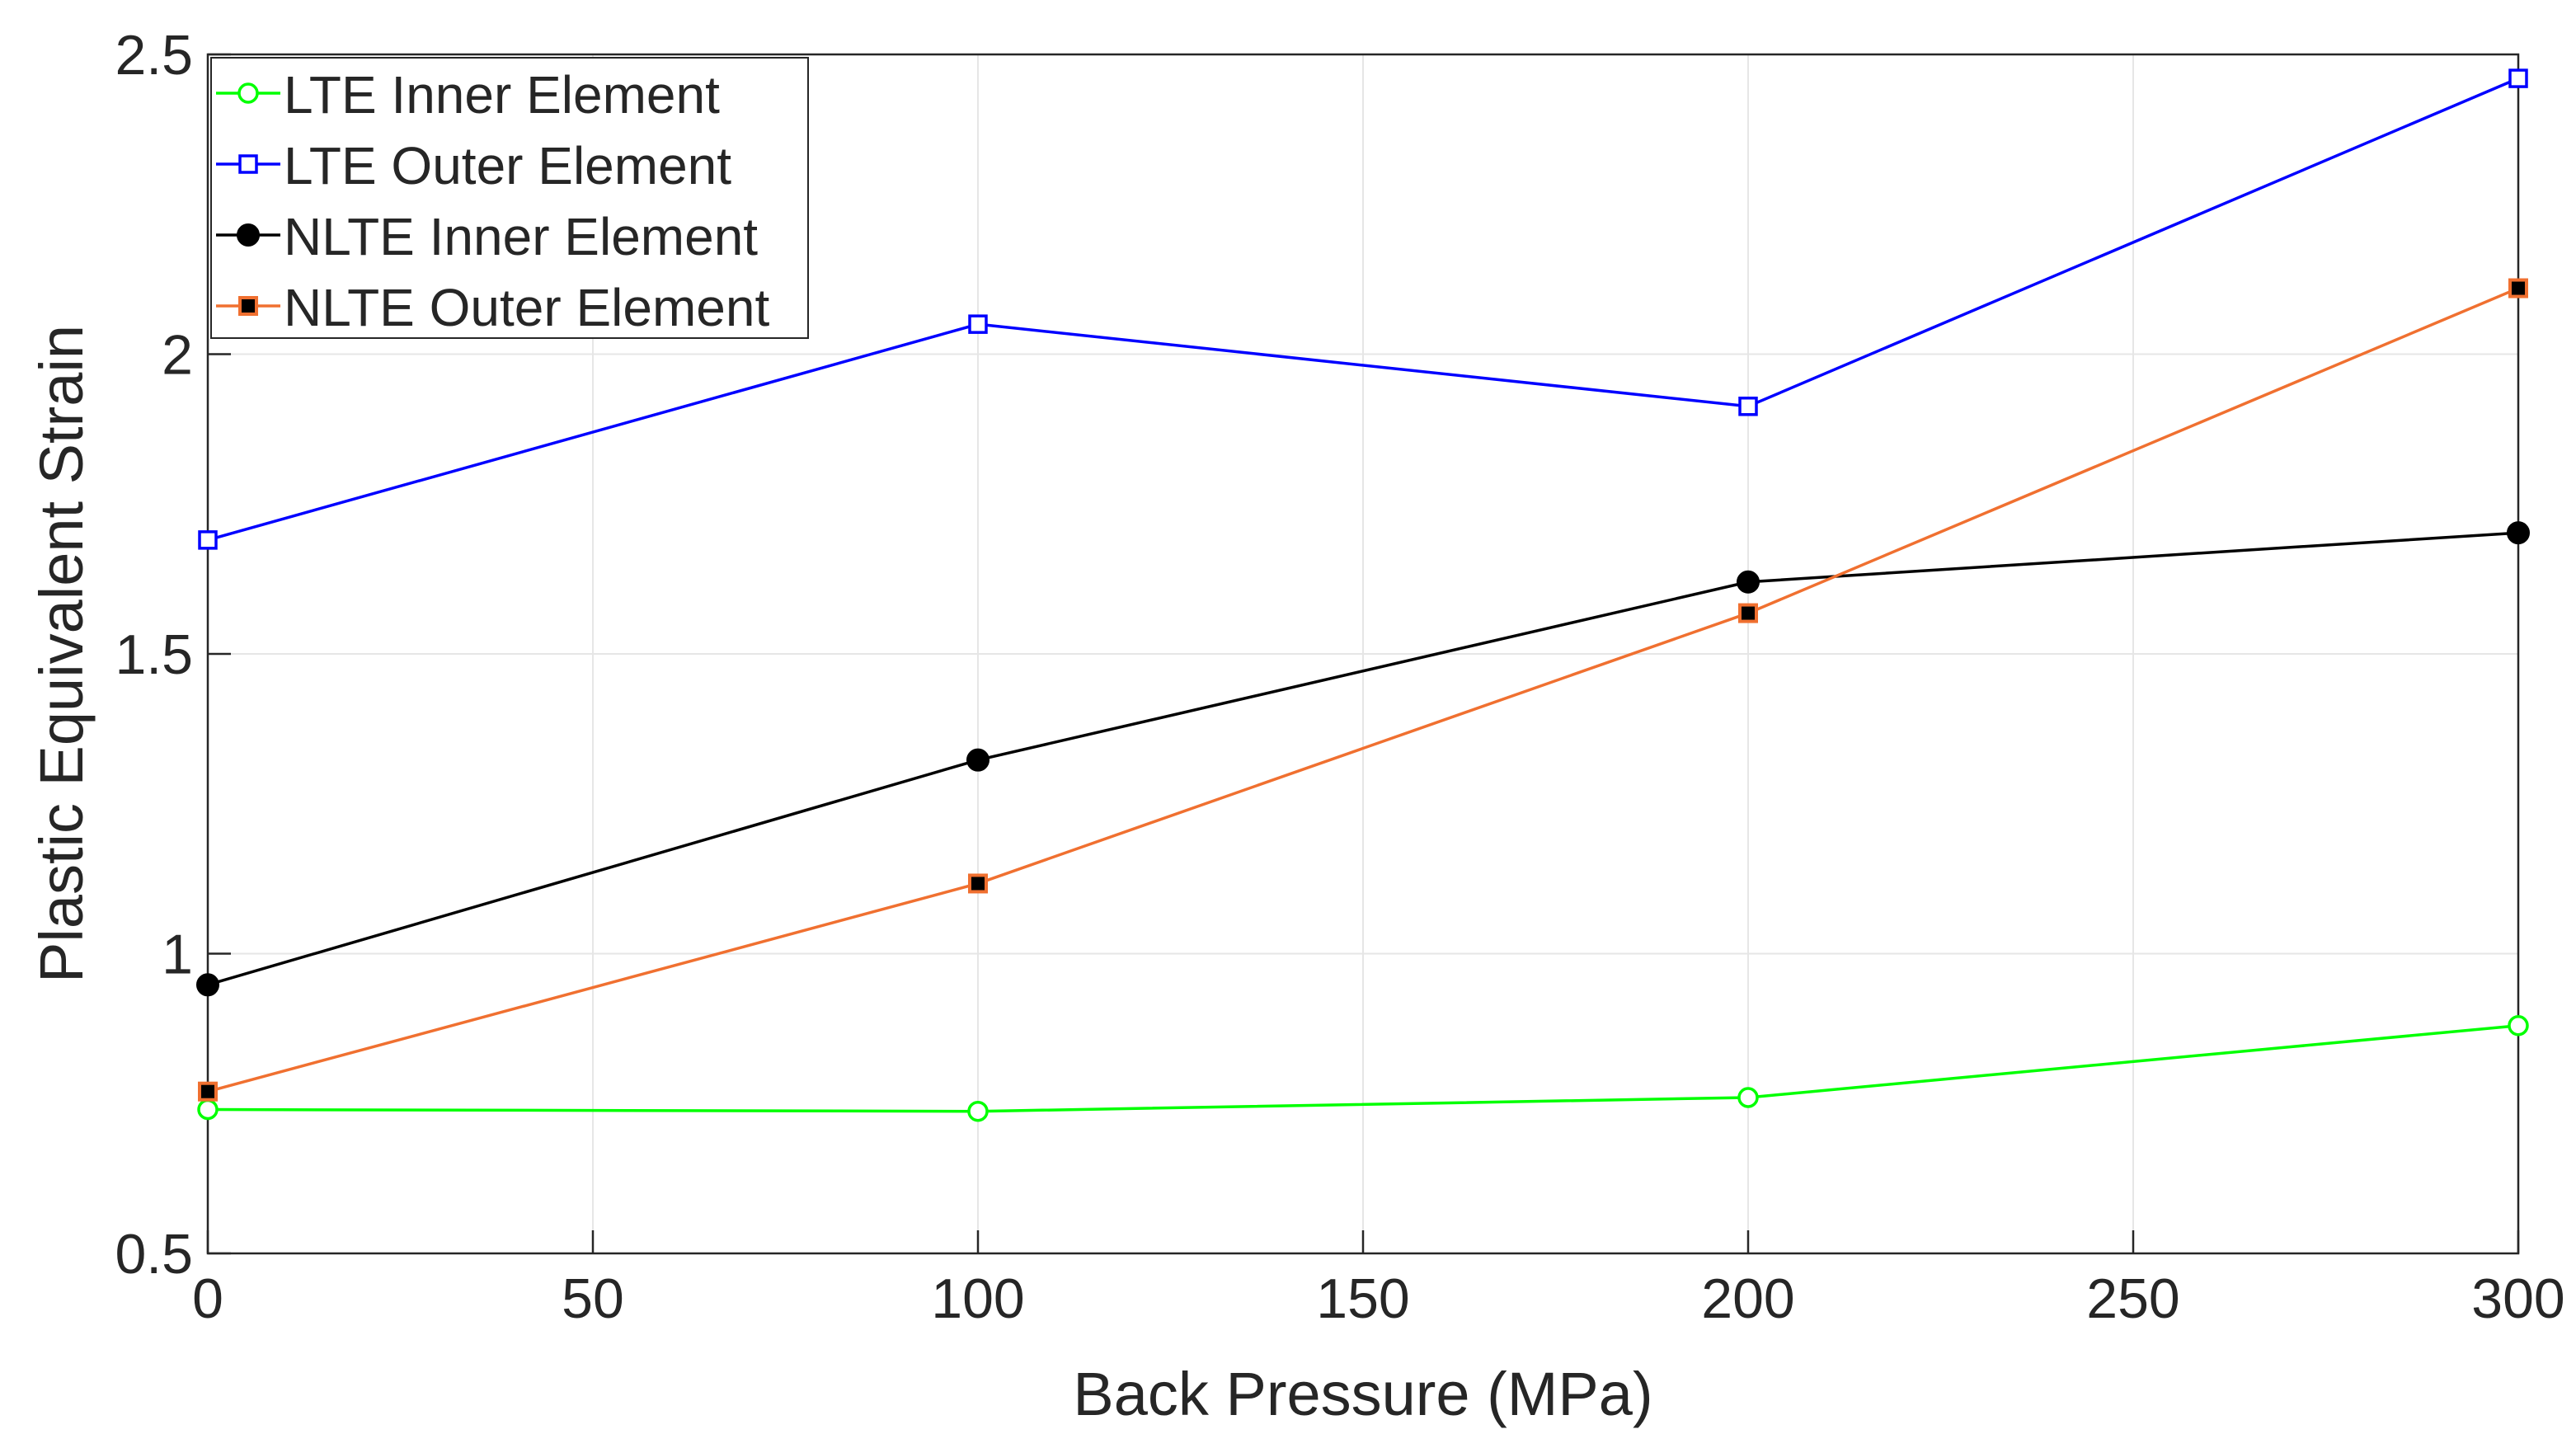 The height and width of the screenshot is (1448, 2576). What do you see at coordinates (1362, 1394) in the screenshot?
I see `x-axis-label: Back Pressure (MPa)` at bounding box center [1362, 1394].